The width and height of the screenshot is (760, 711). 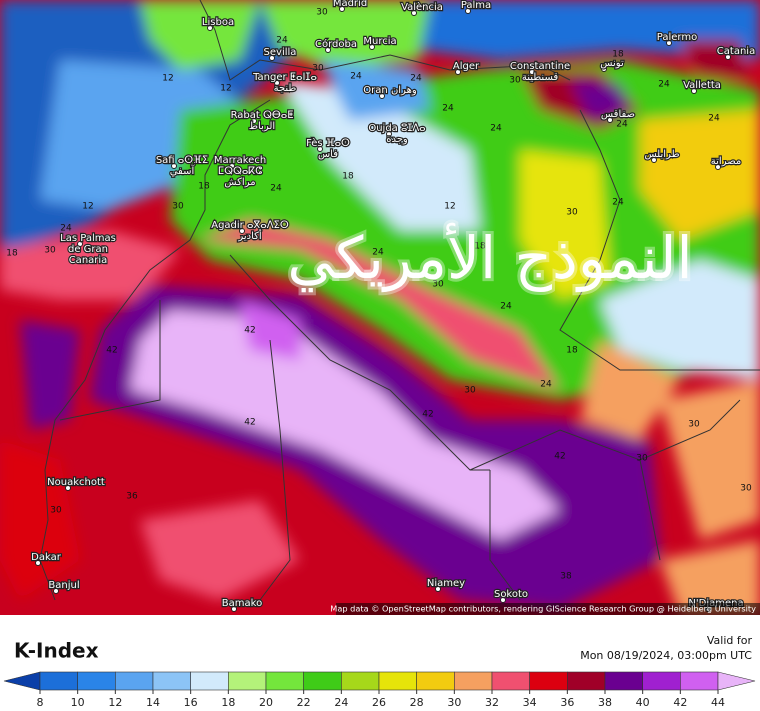 I want to click on city-label: مراكش, so click(x=239, y=182).